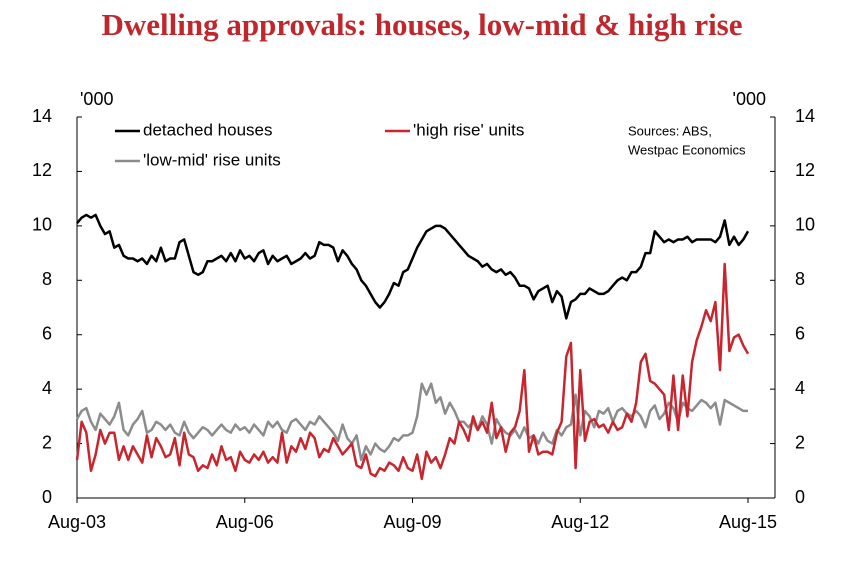 Image resolution: width=844 pixels, height=574 pixels. Describe the element at coordinates (800, 333) in the screenshot. I see `y2-tick-label: 6` at that location.